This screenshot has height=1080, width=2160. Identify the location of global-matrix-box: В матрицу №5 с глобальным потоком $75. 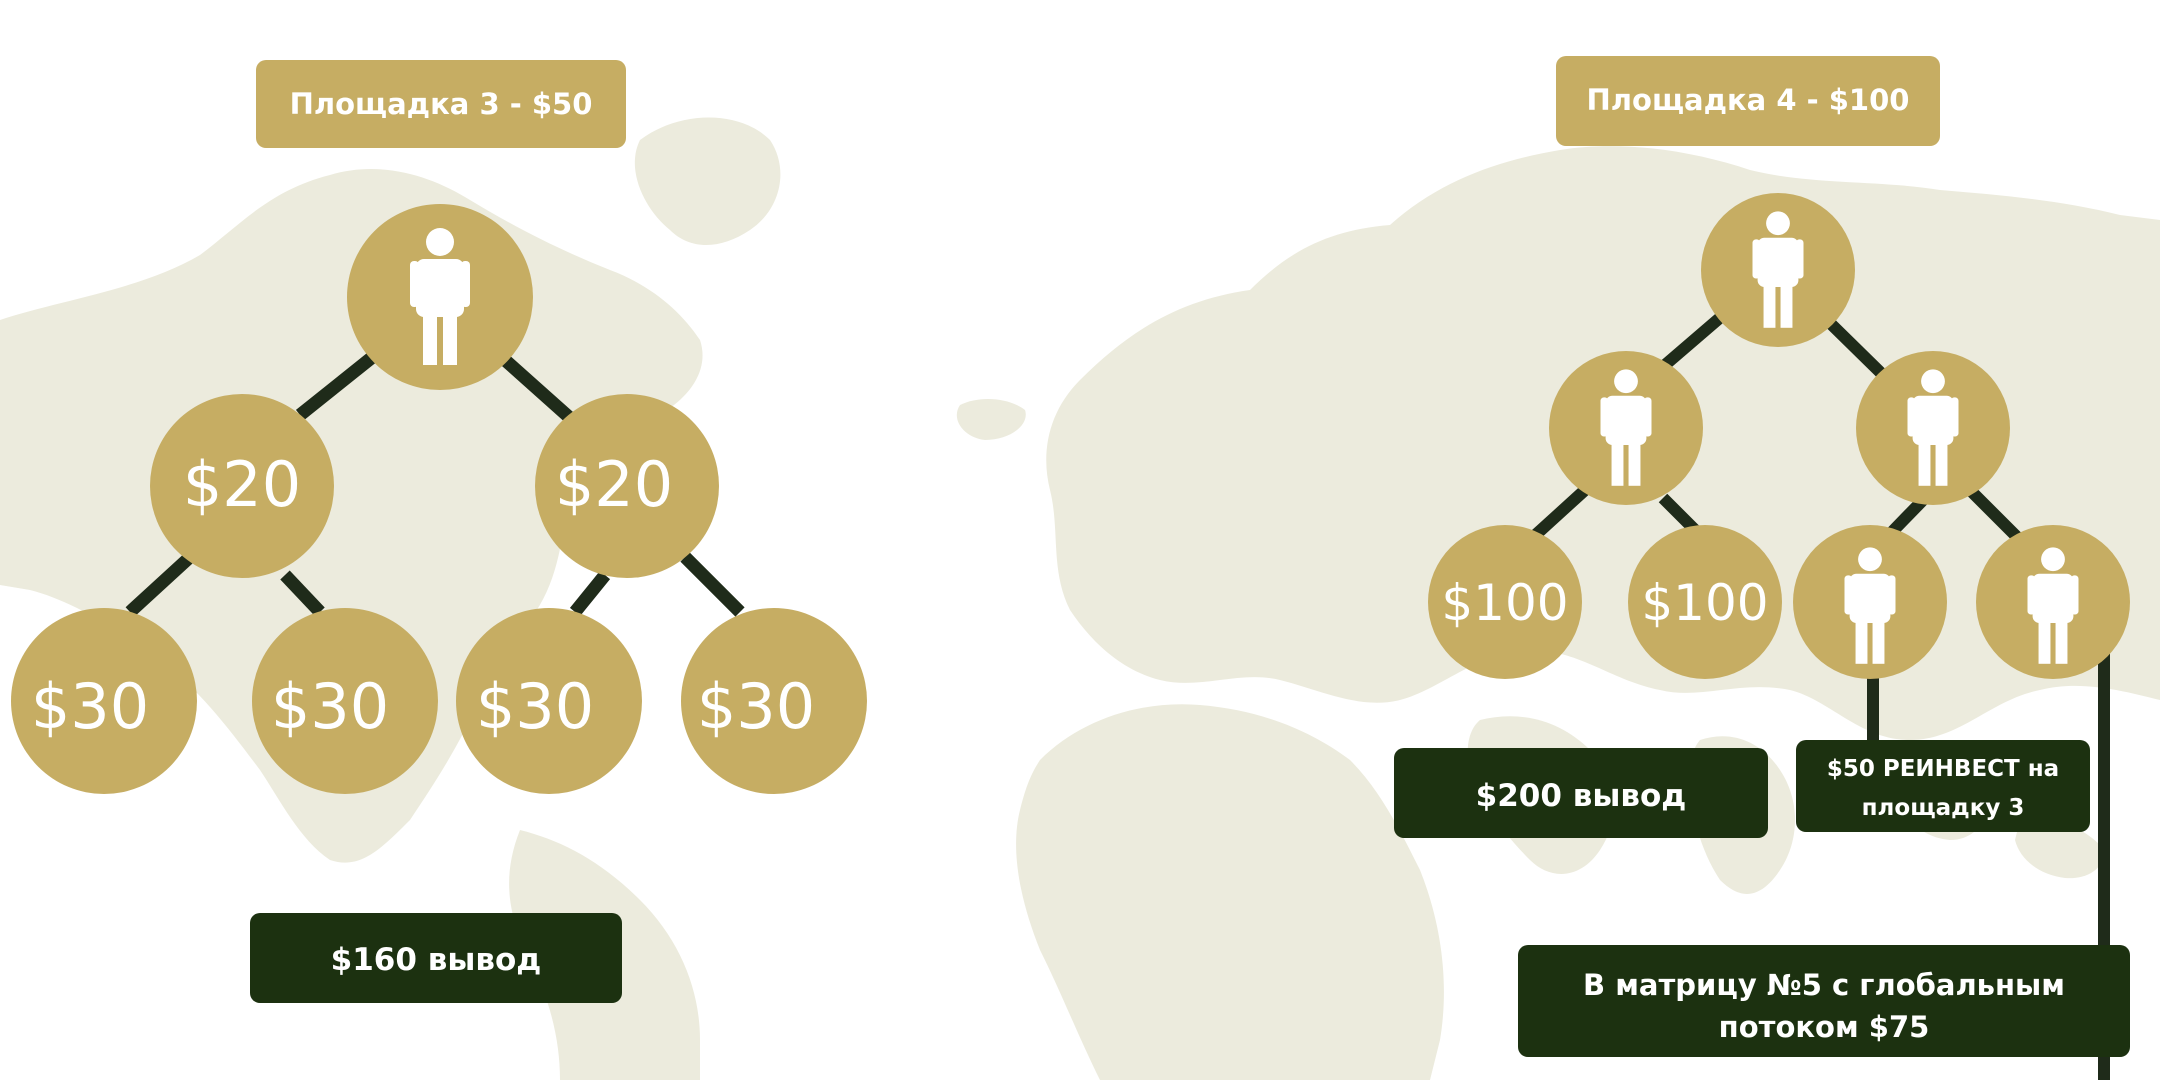
(1824, 1001).